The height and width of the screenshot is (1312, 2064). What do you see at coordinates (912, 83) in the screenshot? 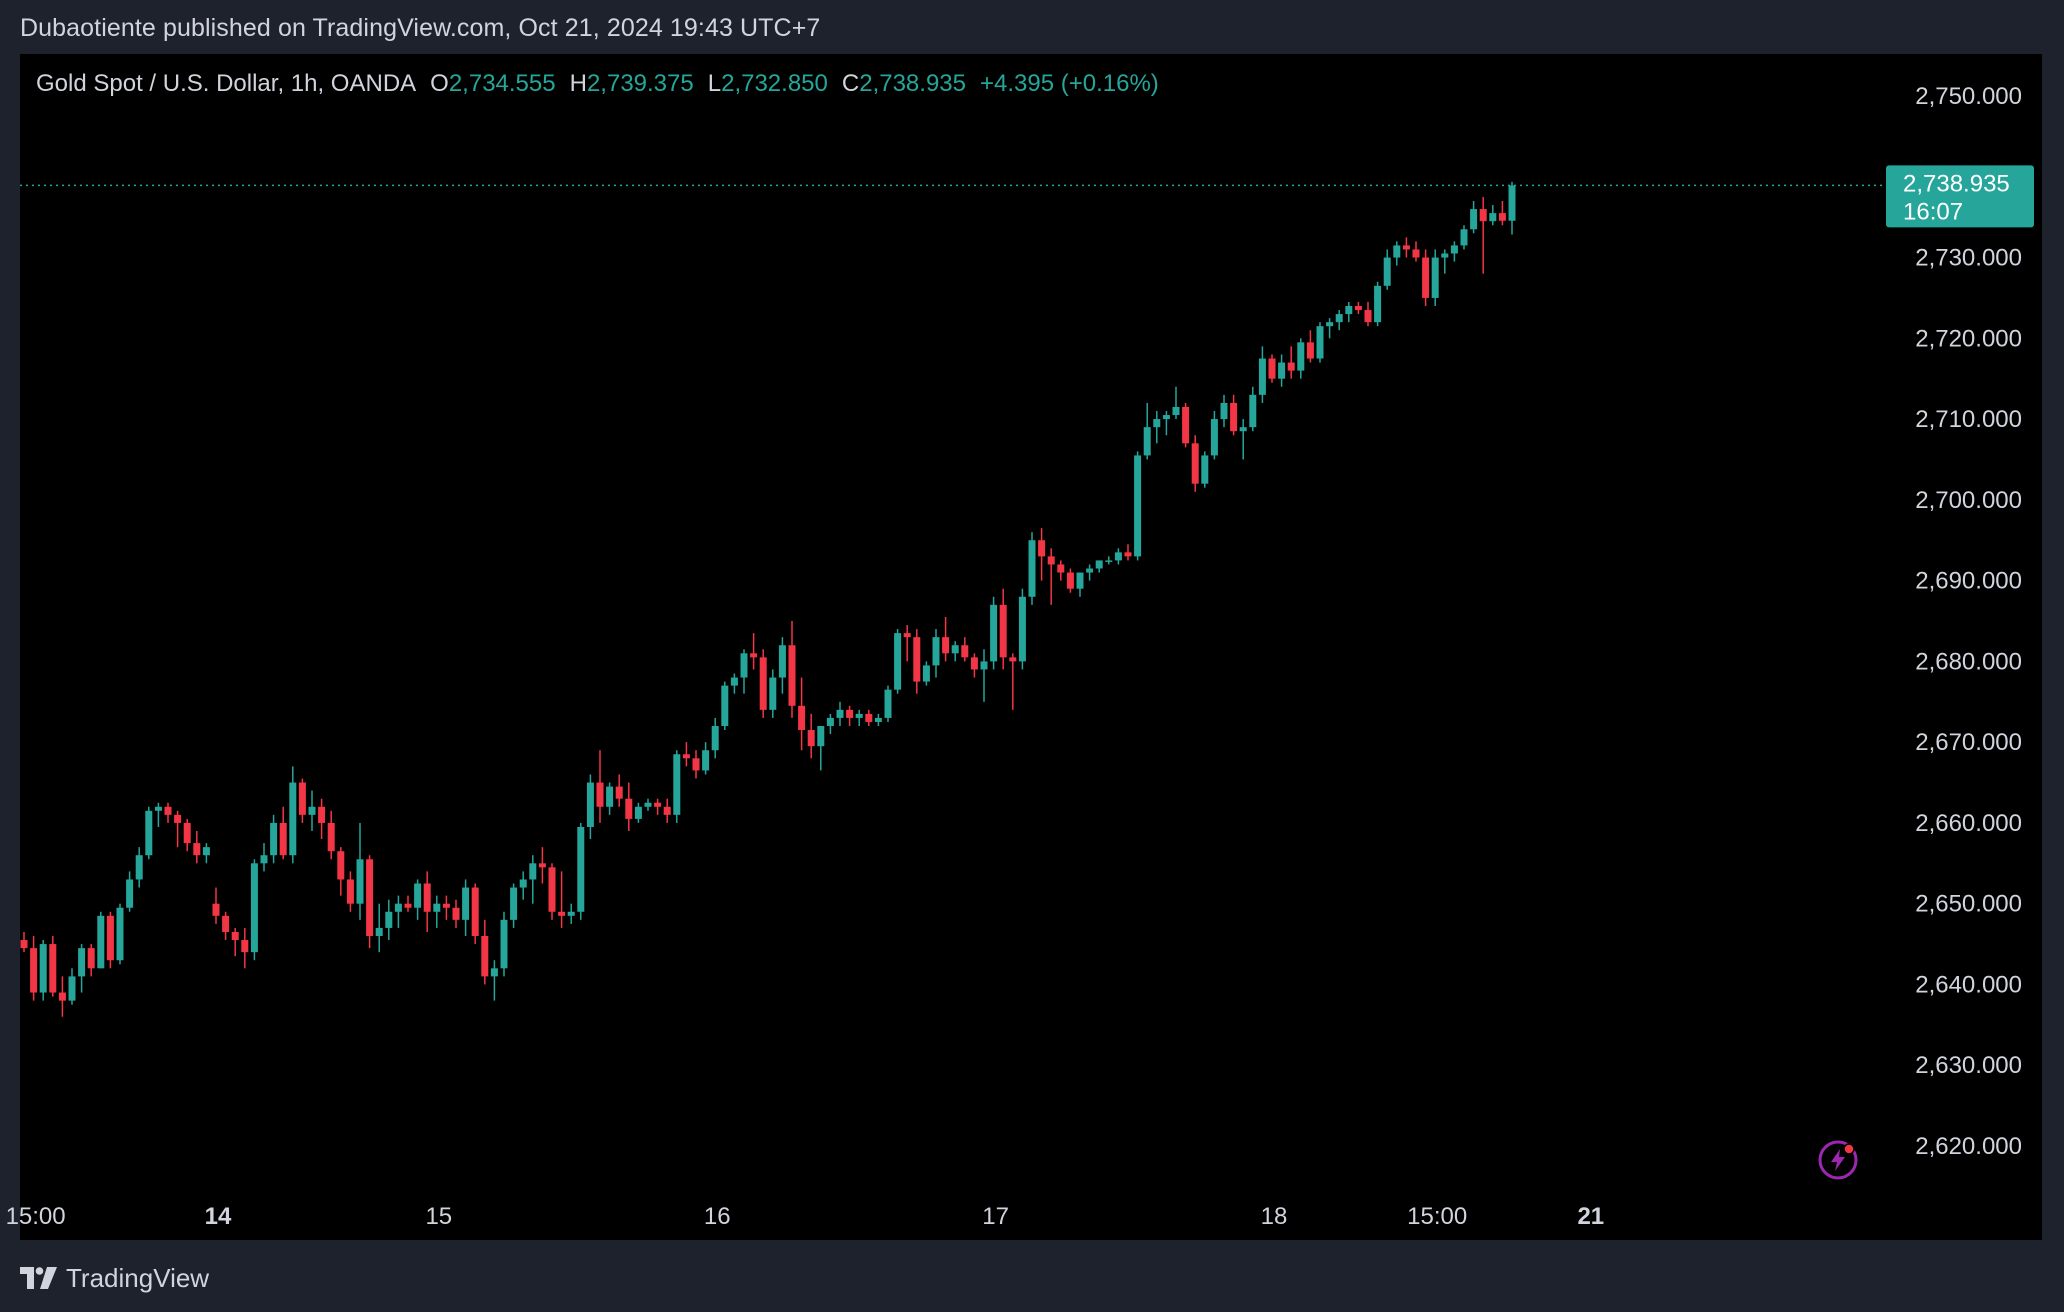
I see `close-value: 2,738.935` at bounding box center [912, 83].